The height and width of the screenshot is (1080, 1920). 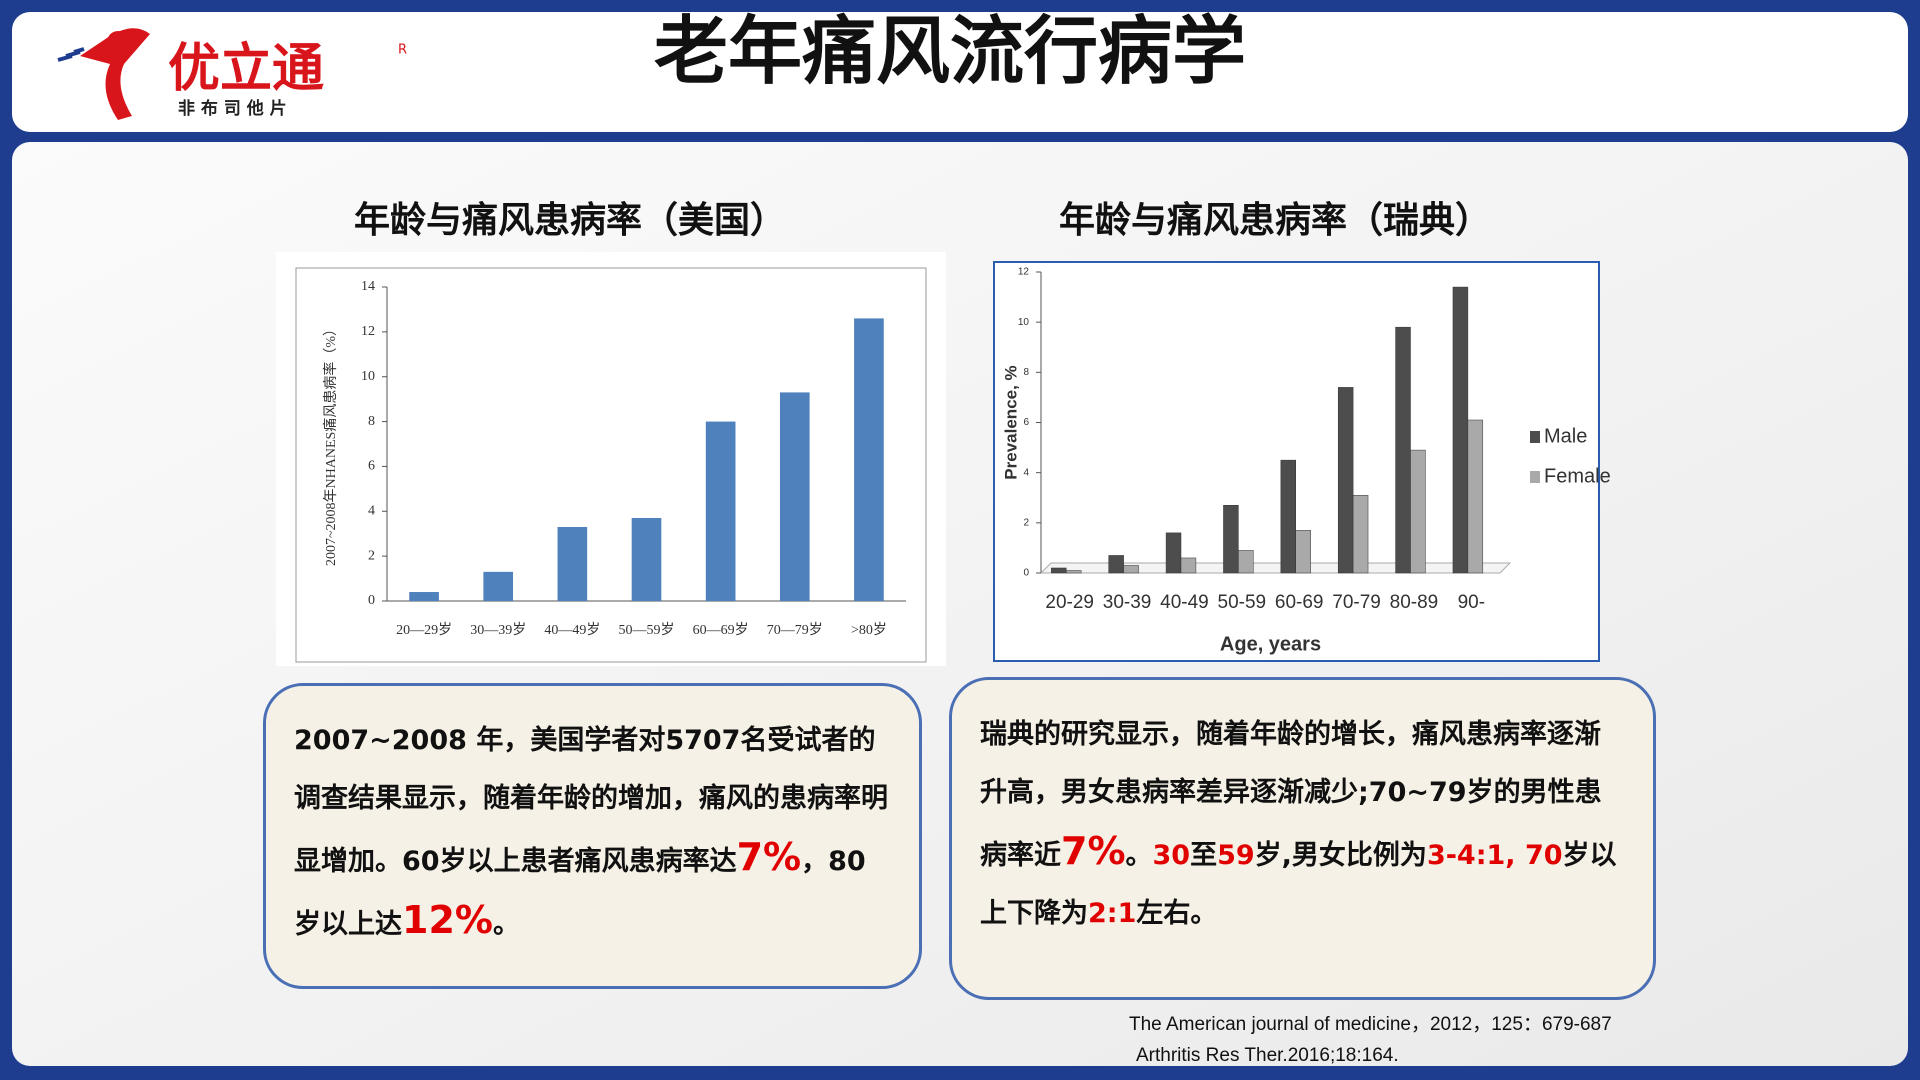 What do you see at coordinates (1494, 855) in the screenshot?
I see `note-text: 3-4:1, 70` at bounding box center [1494, 855].